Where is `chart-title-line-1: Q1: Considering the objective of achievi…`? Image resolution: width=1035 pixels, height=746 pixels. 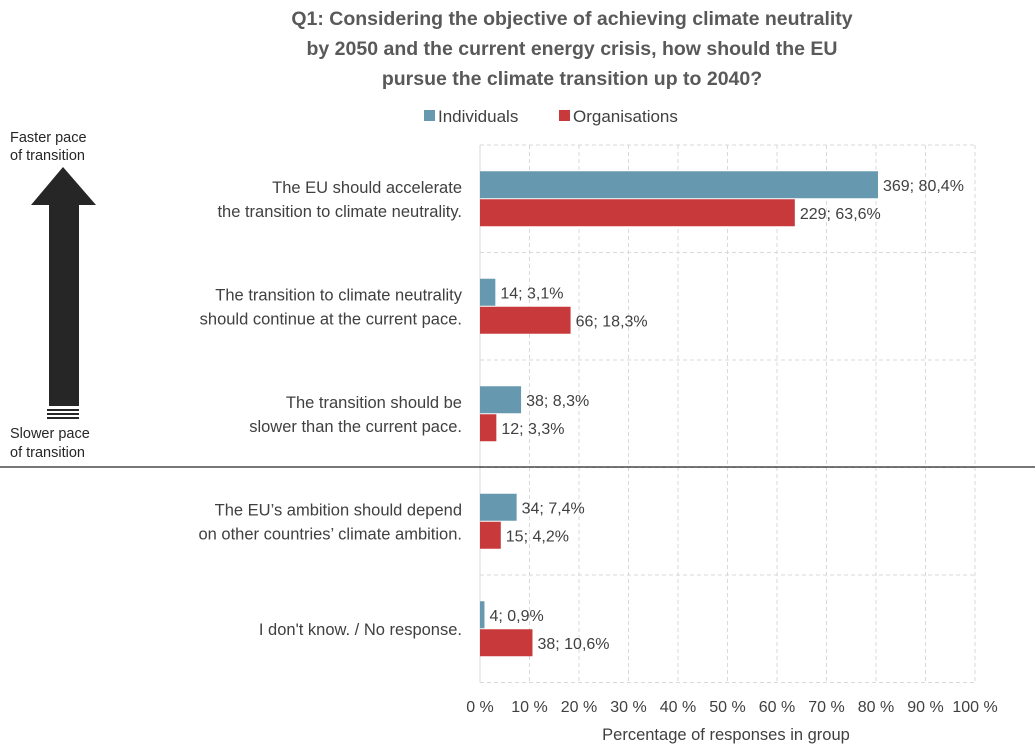 chart-title-line-1: Q1: Considering the objective of achievi… is located at coordinates (571, 19).